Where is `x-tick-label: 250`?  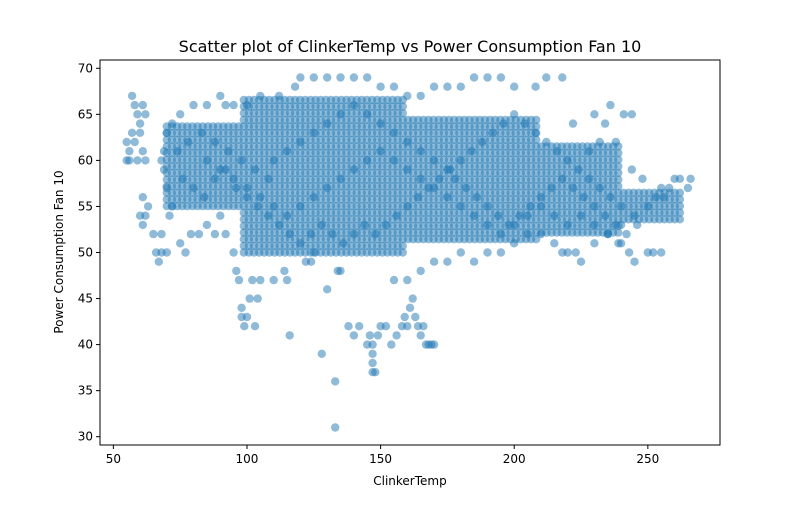 x-tick-label: 250 is located at coordinates (647, 459).